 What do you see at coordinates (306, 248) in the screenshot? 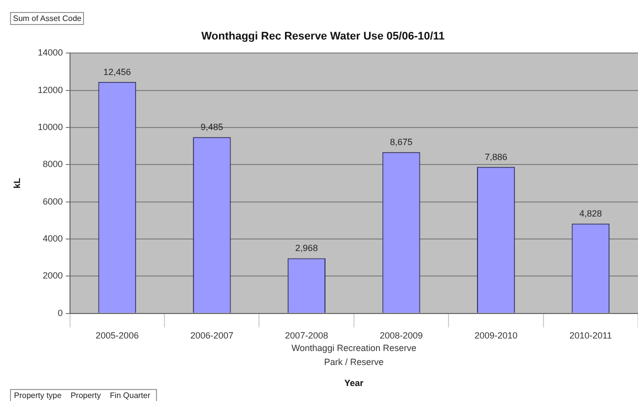
I see `data-label: 2,968` at bounding box center [306, 248].